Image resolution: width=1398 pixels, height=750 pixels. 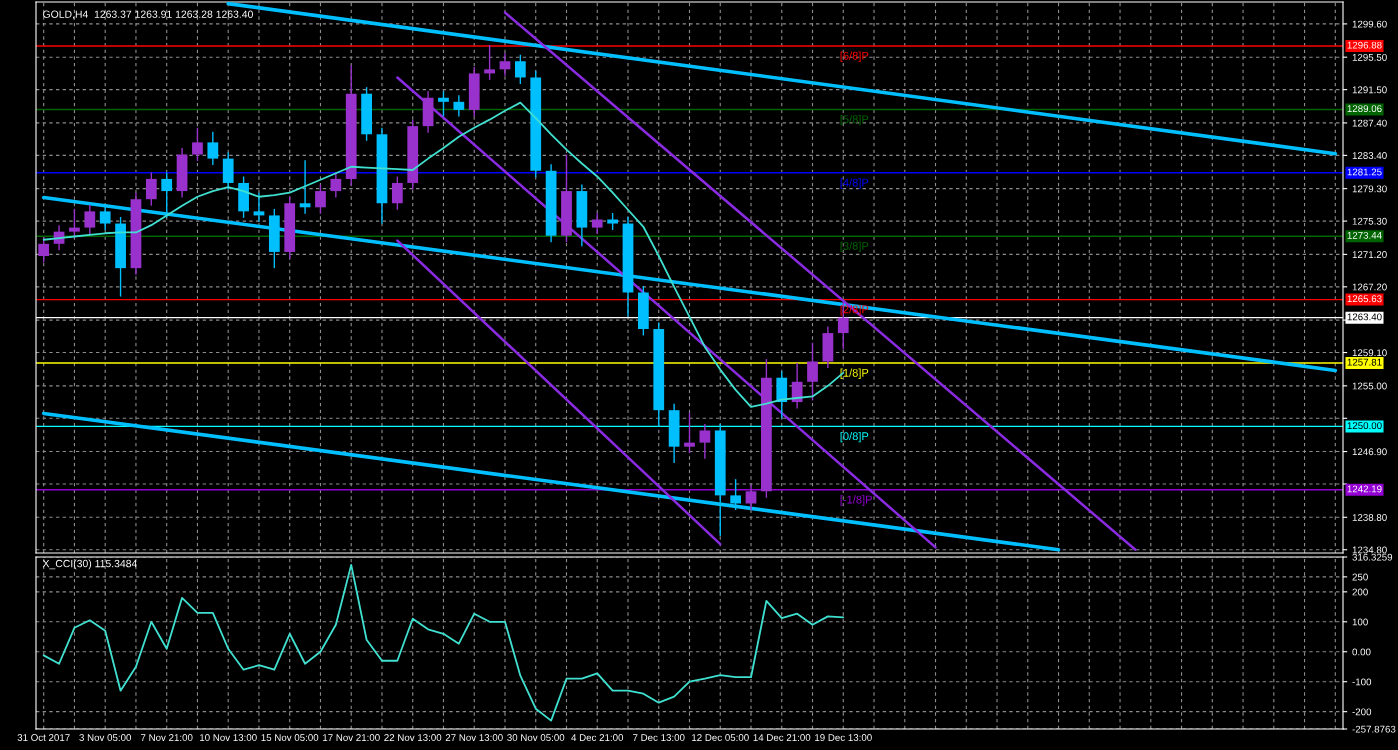 I want to click on y-tick-label: 316.3259, so click(x=1372, y=557).